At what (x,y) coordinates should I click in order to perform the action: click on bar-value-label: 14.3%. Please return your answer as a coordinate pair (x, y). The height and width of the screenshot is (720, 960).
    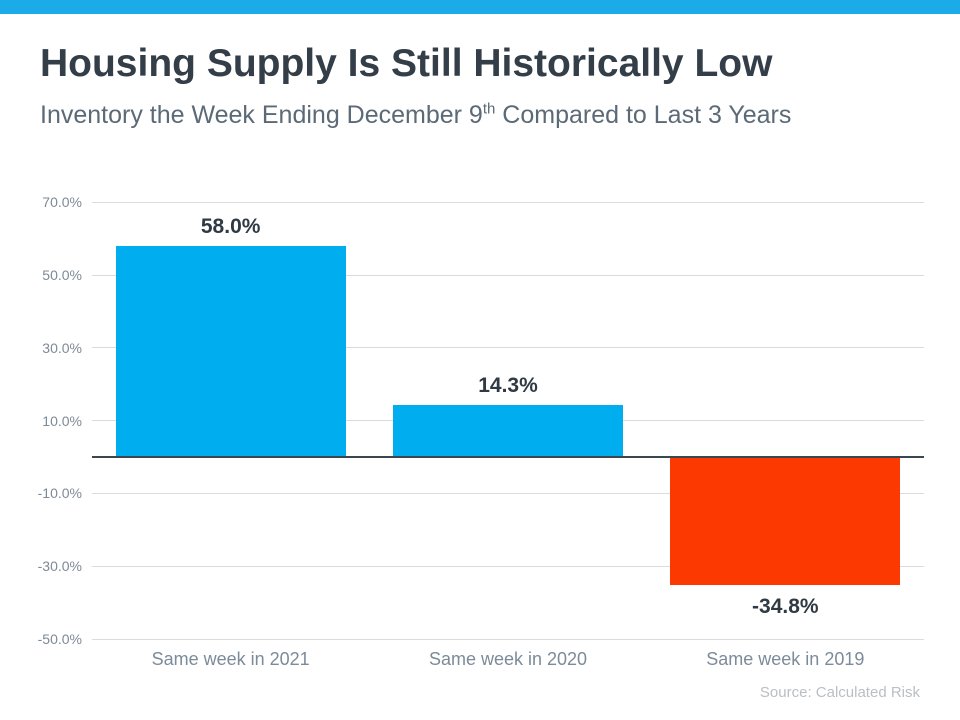
    Looking at the image, I should click on (508, 385).